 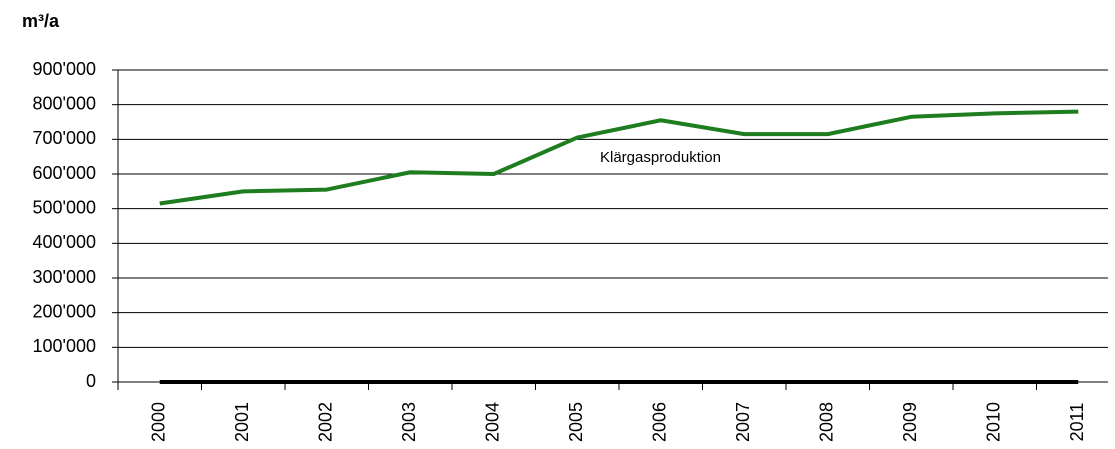 What do you see at coordinates (827, 422) in the screenshot?
I see `x-tick-label: 2008` at bounding box center [827, 422].